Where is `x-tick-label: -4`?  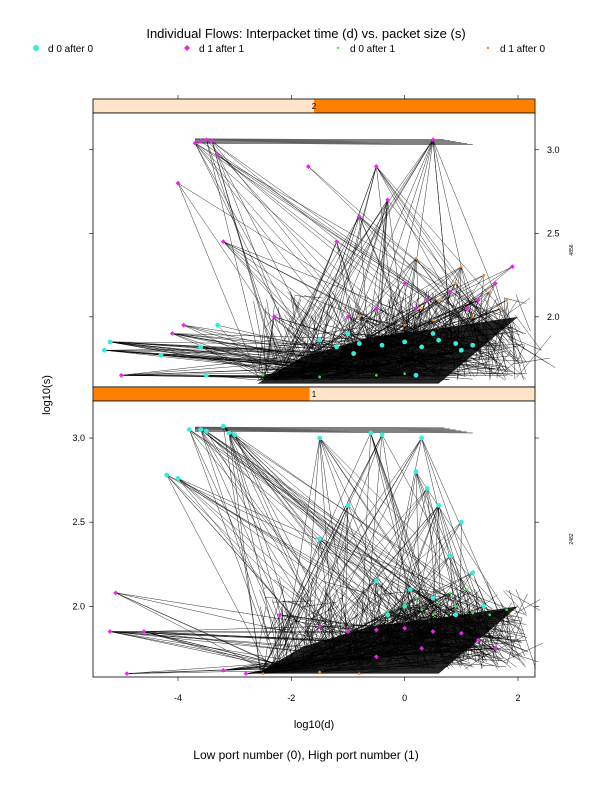
x-tick-label: -4 is located at coordinates (178, 698).